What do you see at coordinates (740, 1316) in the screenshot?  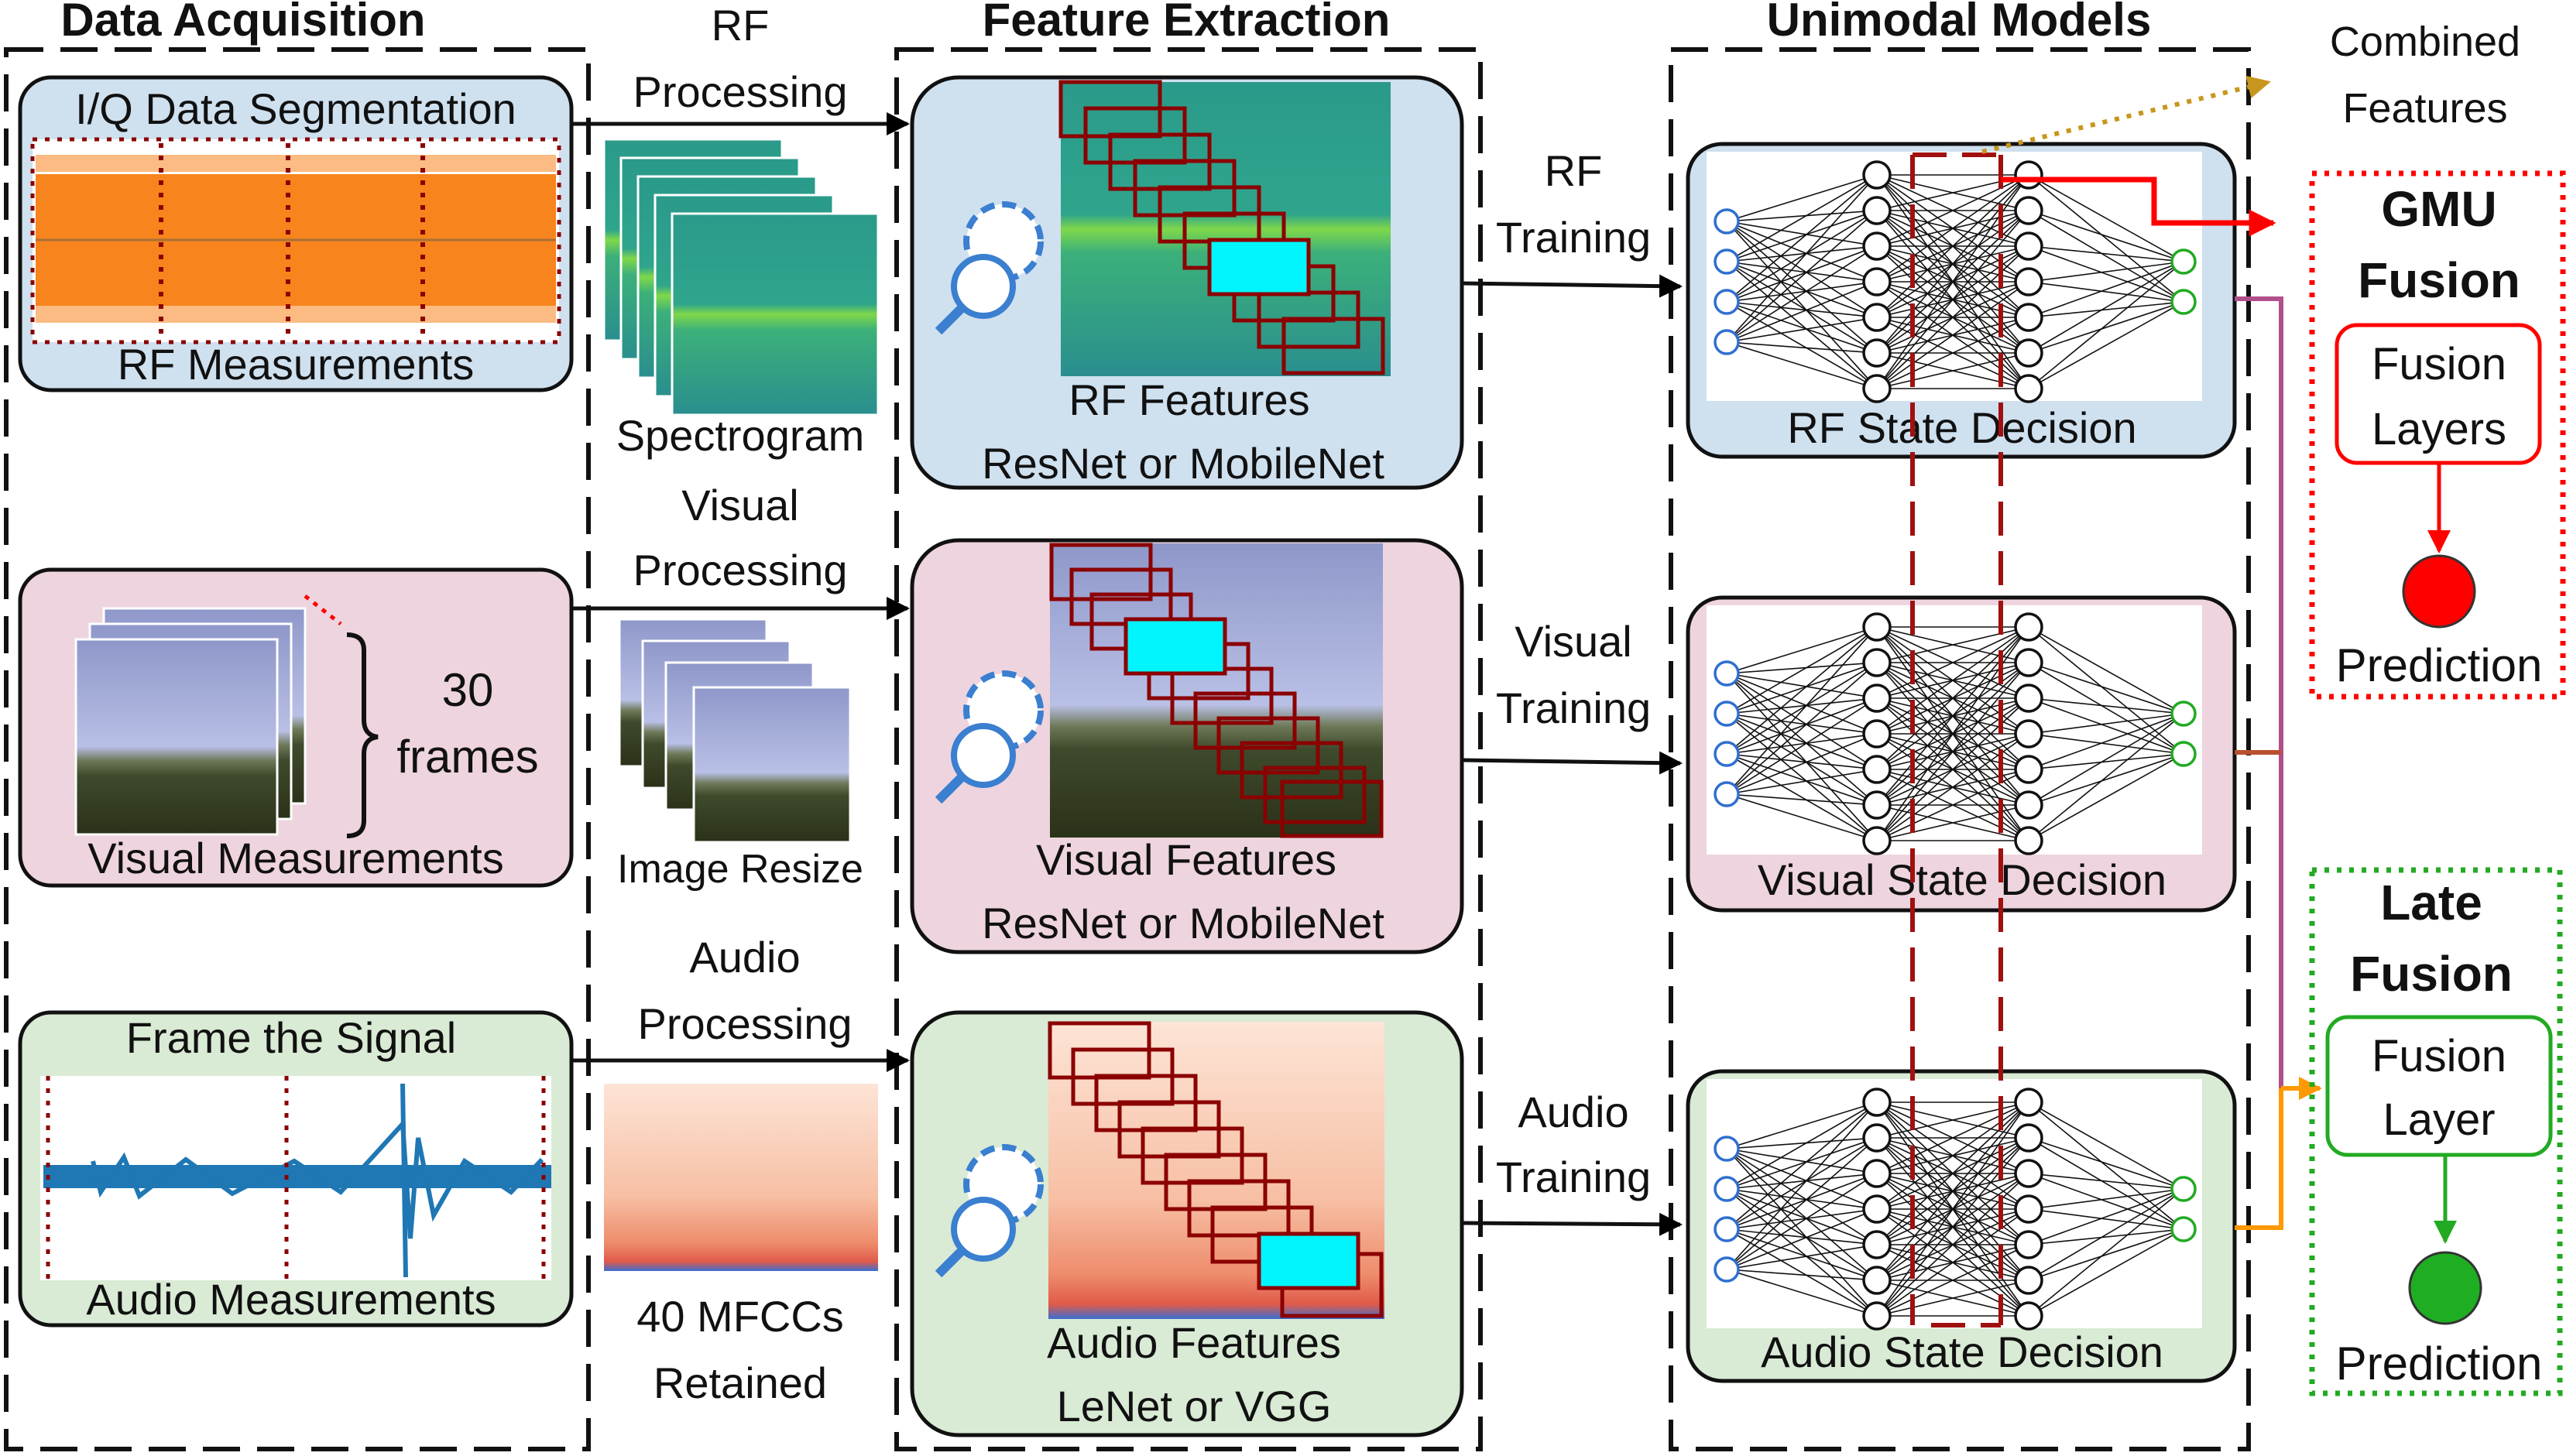 I see `mfcc-label-1: 40 MFCCs` at bounding box center [740, 1316].